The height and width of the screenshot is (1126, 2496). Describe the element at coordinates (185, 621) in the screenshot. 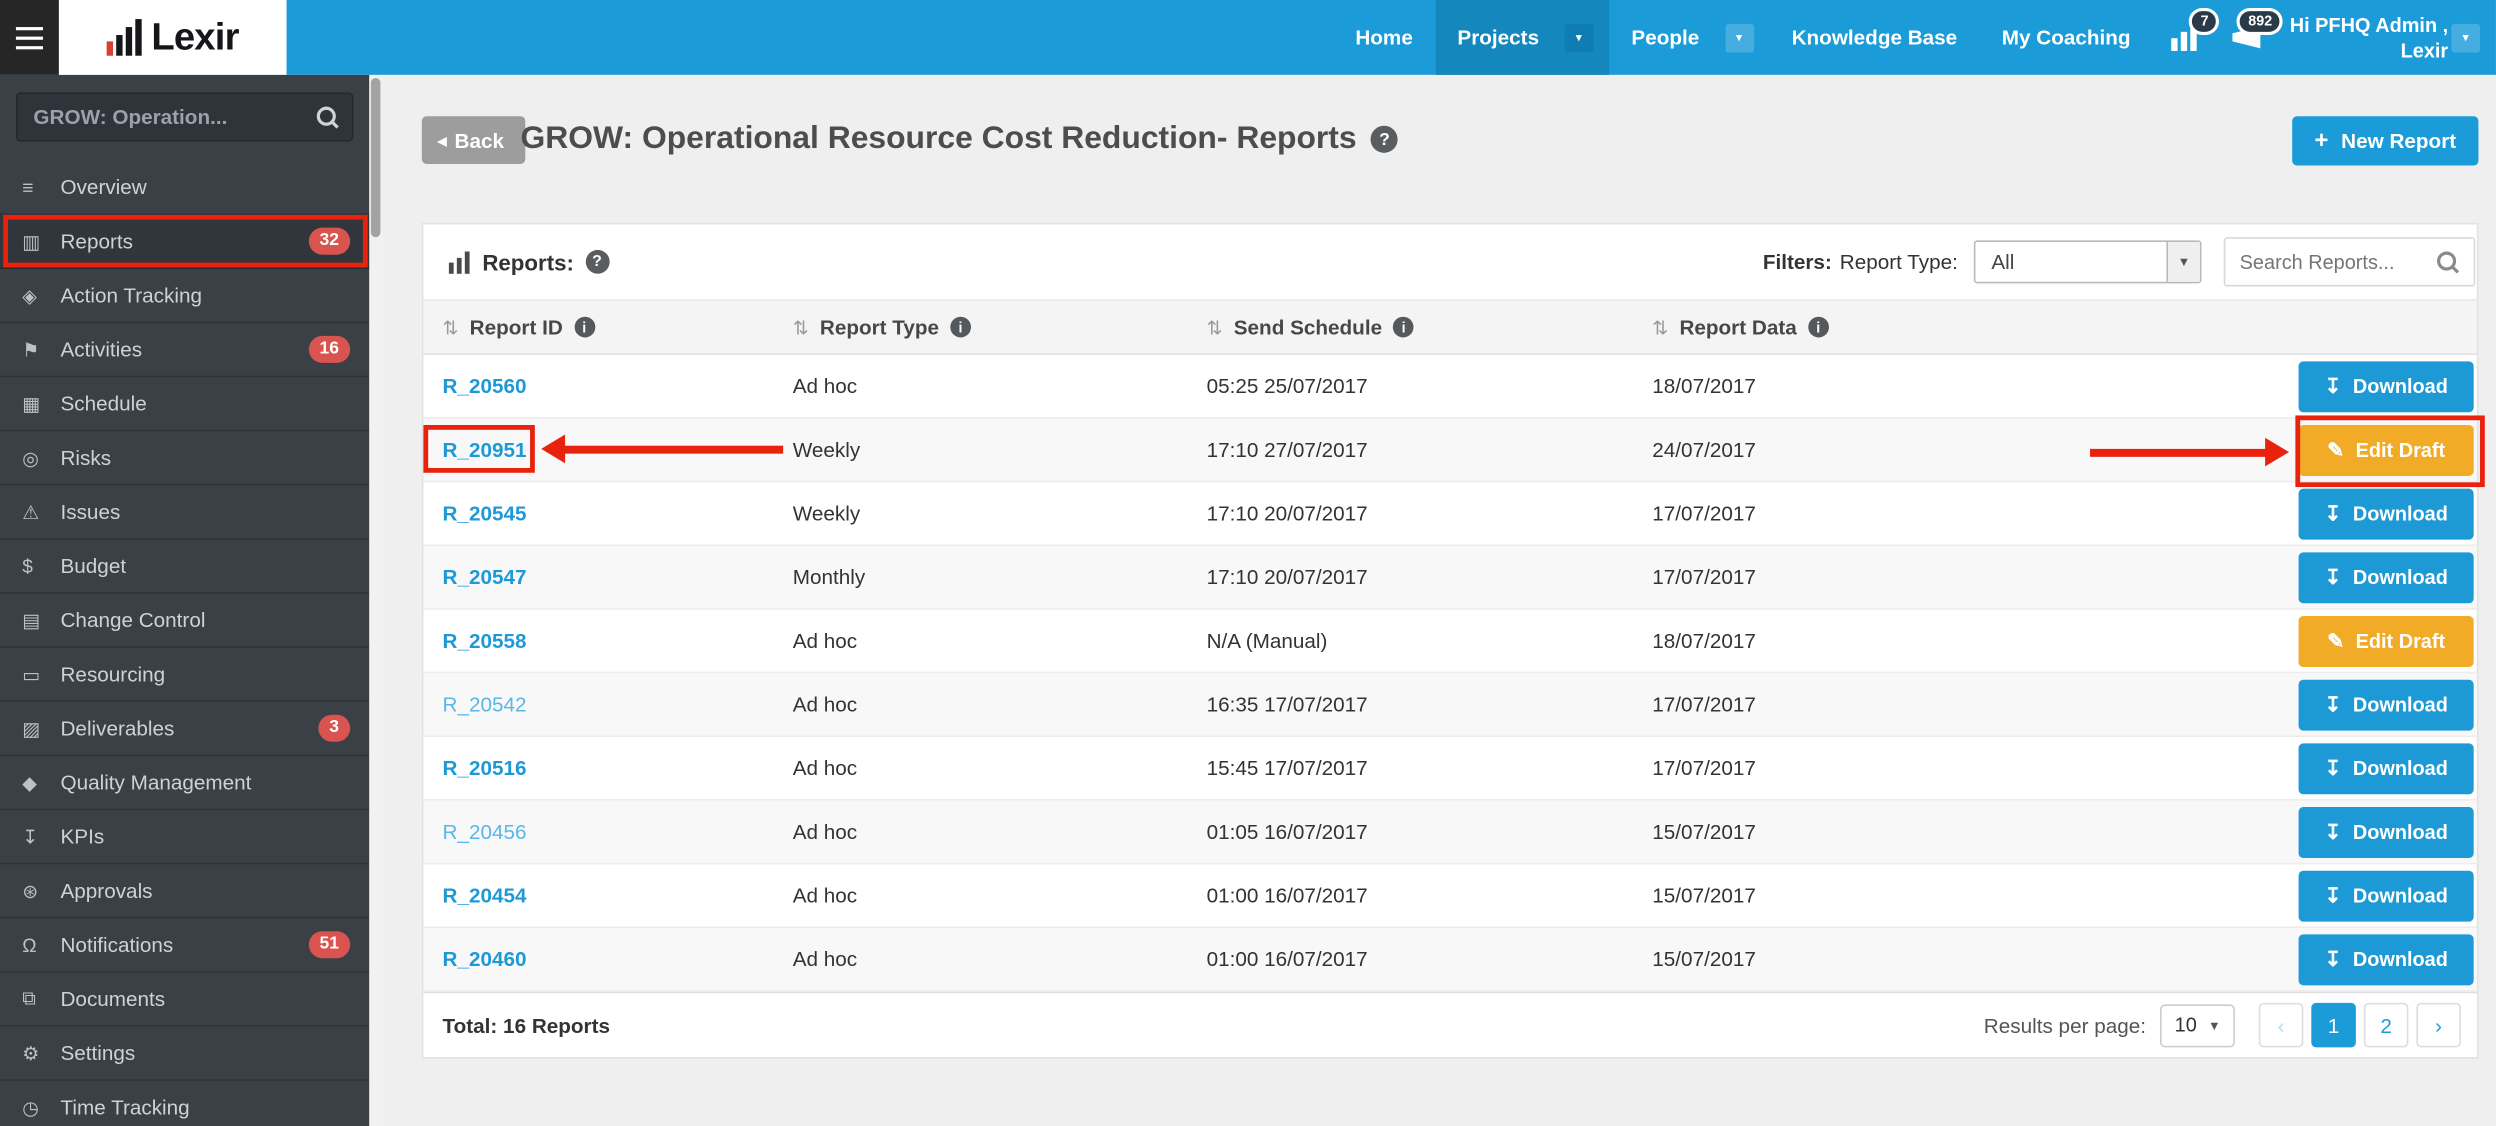

I see `sidebar-item-change-control: ▤ Change Control` at that location.